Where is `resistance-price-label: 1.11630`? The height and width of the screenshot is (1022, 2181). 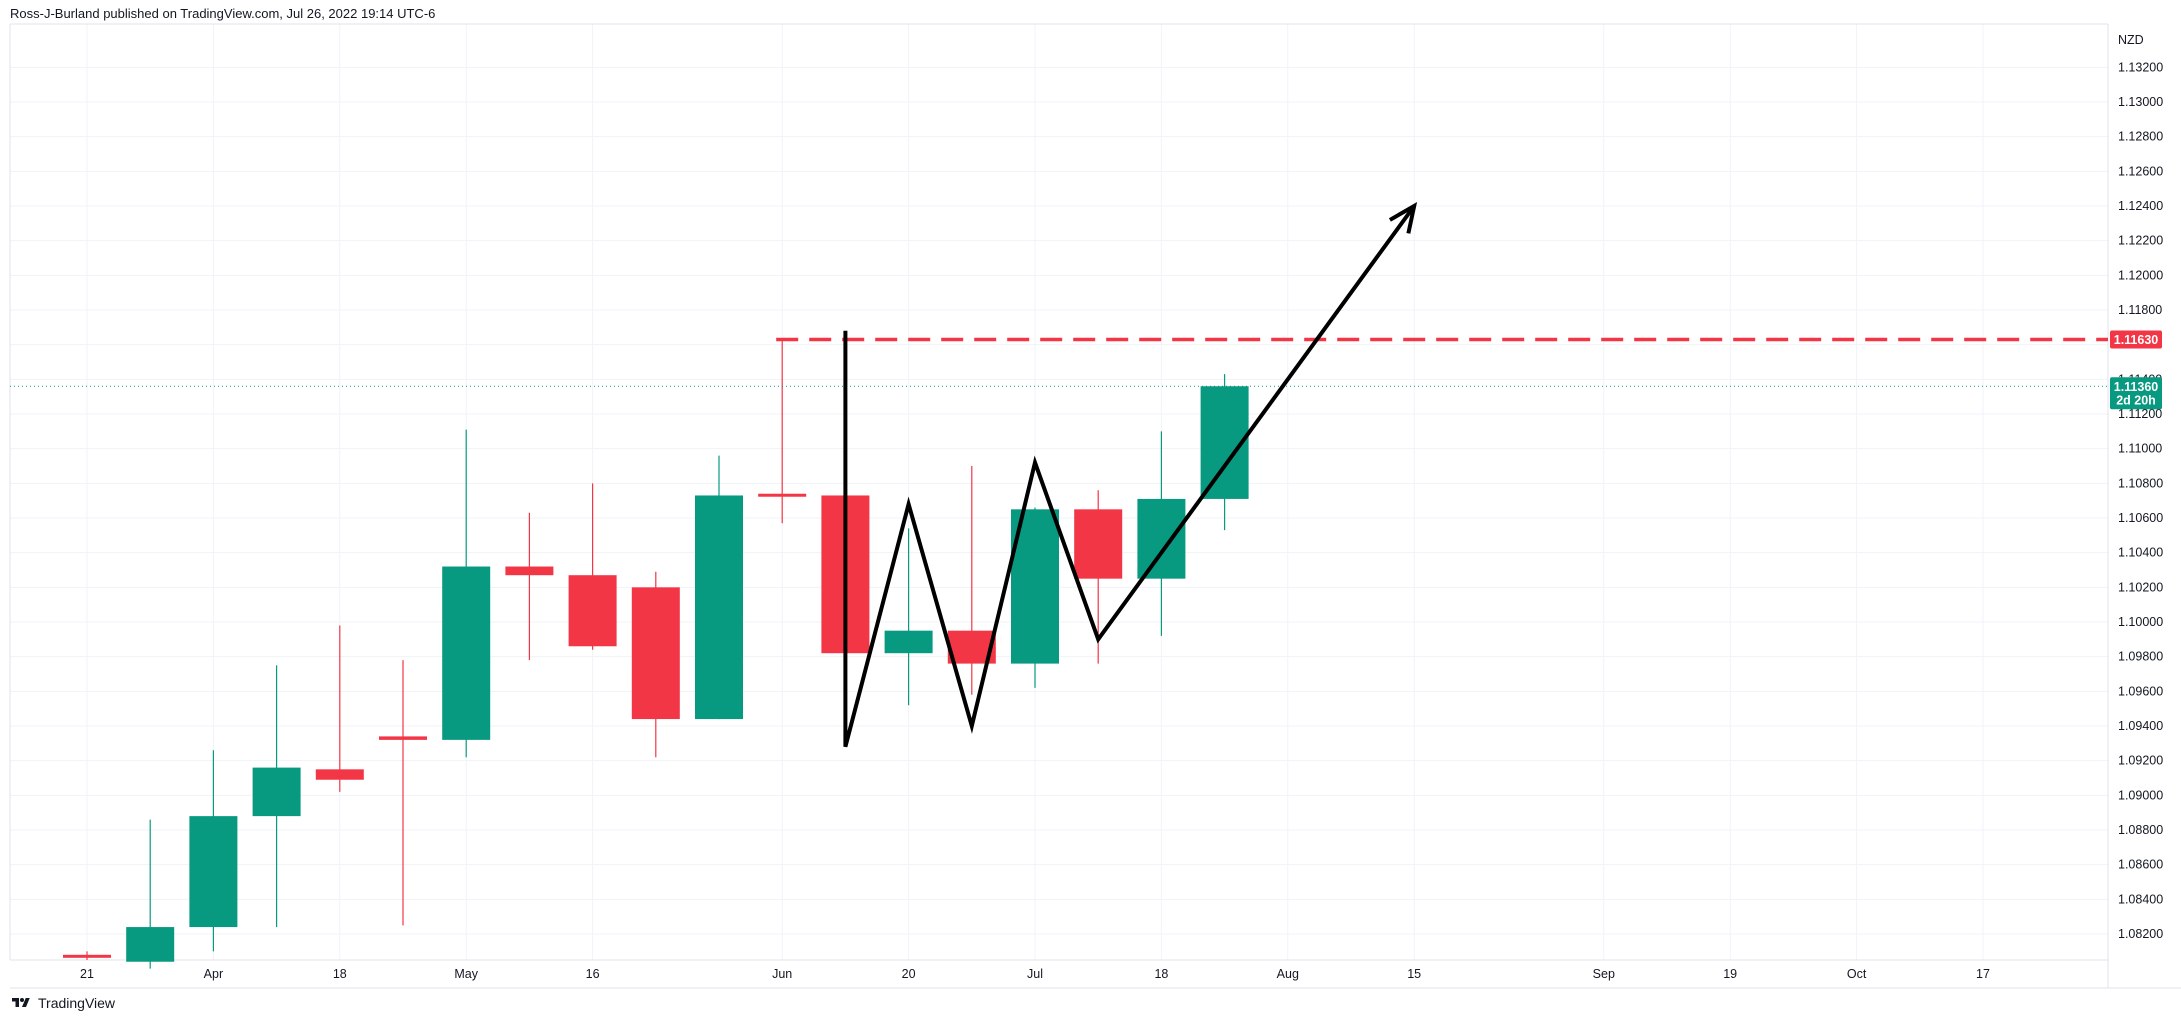
resistance-price-label: 1.11630 is located at coordinates (2136, 340).